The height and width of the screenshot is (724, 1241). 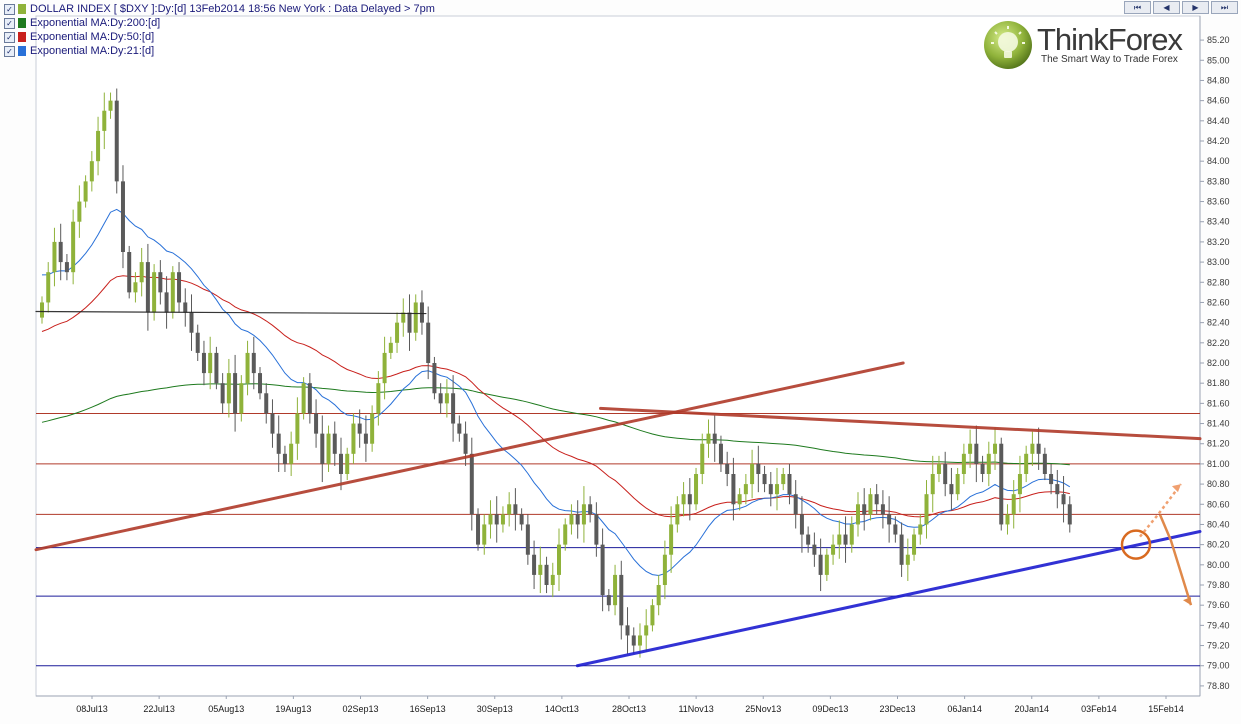 What do you see at coordinates (219, 51) in the screenshot?
I see `legend-row-ema21: ✓ Exponential MA:Dy:21:[d]` at bounding box center [219, 51].